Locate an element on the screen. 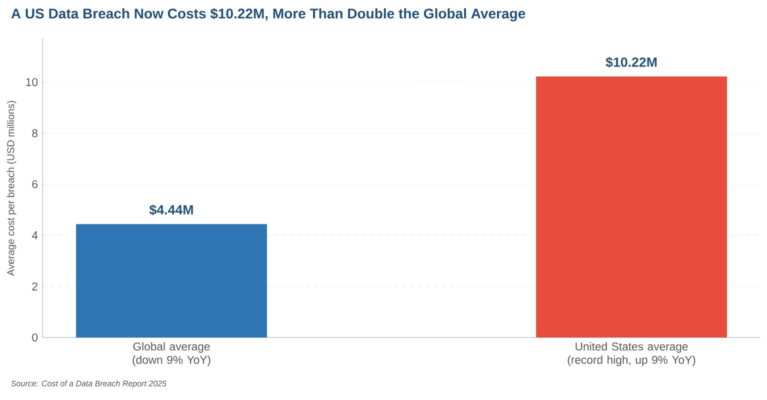 This screenshot has height=400, width=767. y-tick-label: 2 is located at coordinates (35, 286).